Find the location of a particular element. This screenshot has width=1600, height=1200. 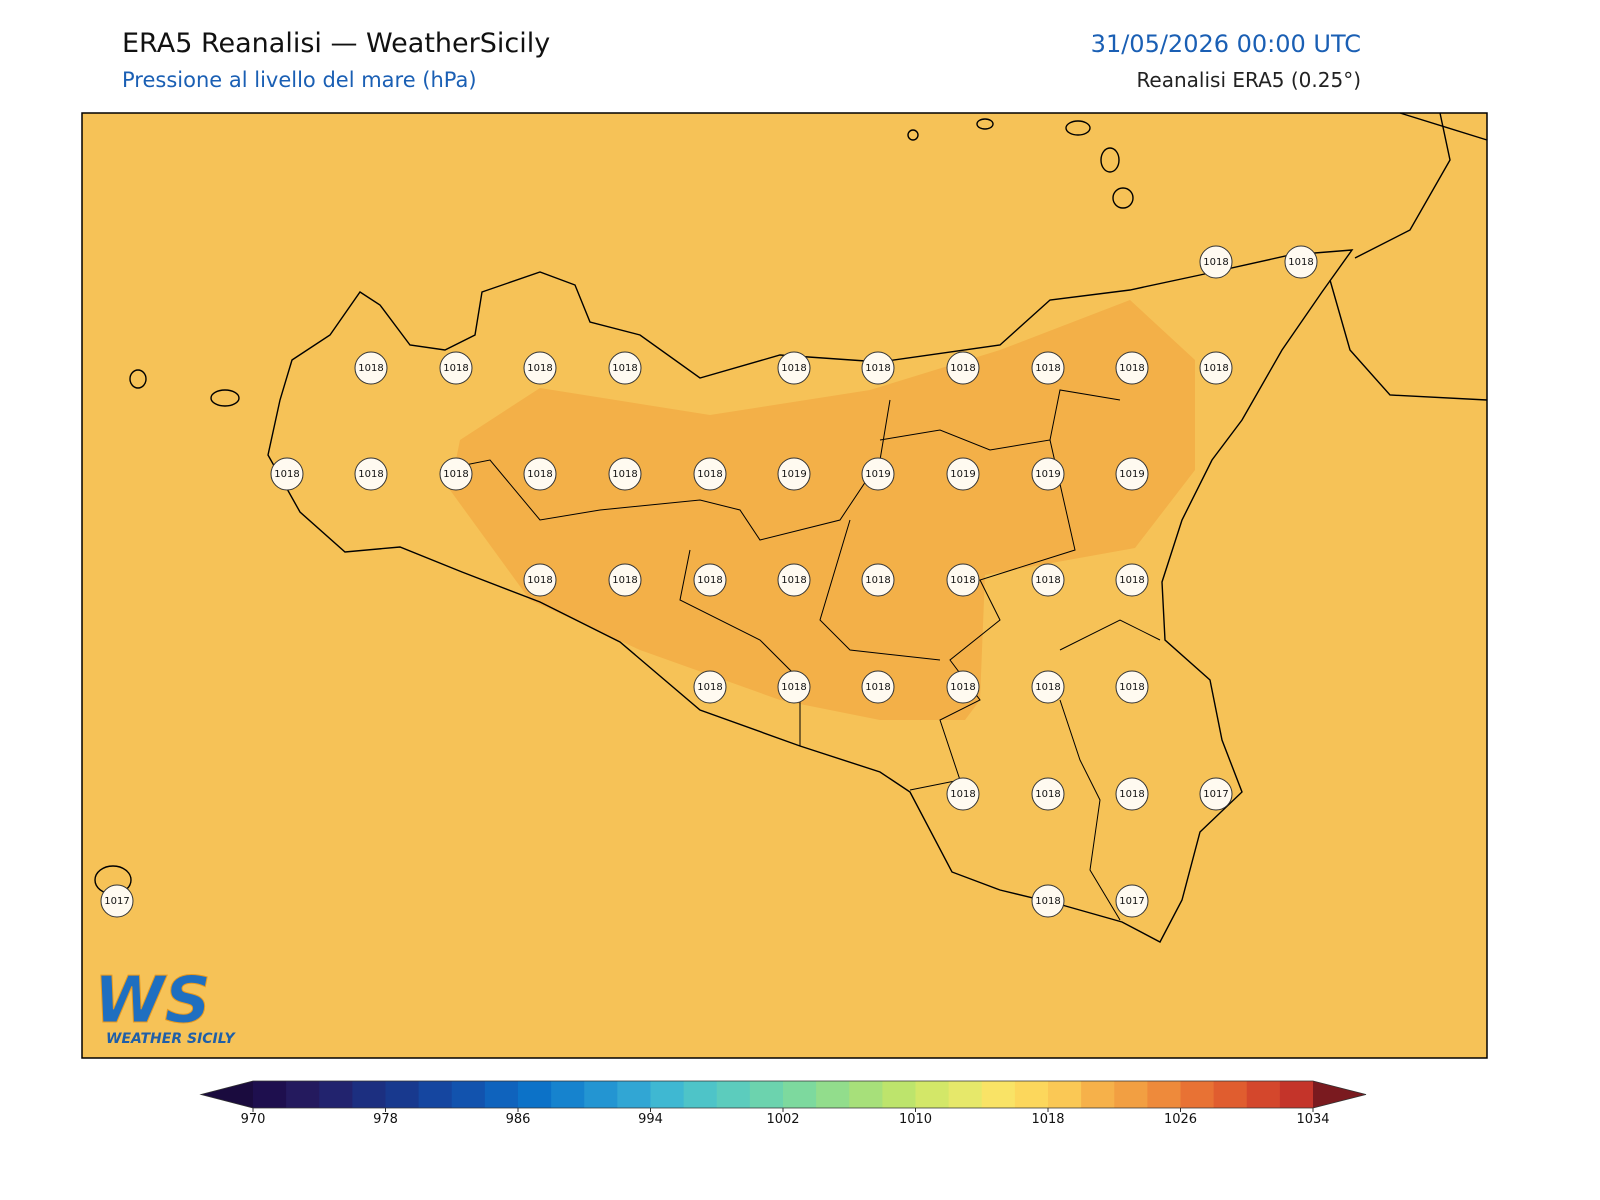

colorbar-tick-label: 1002 is located at coordinates (782, 1119).